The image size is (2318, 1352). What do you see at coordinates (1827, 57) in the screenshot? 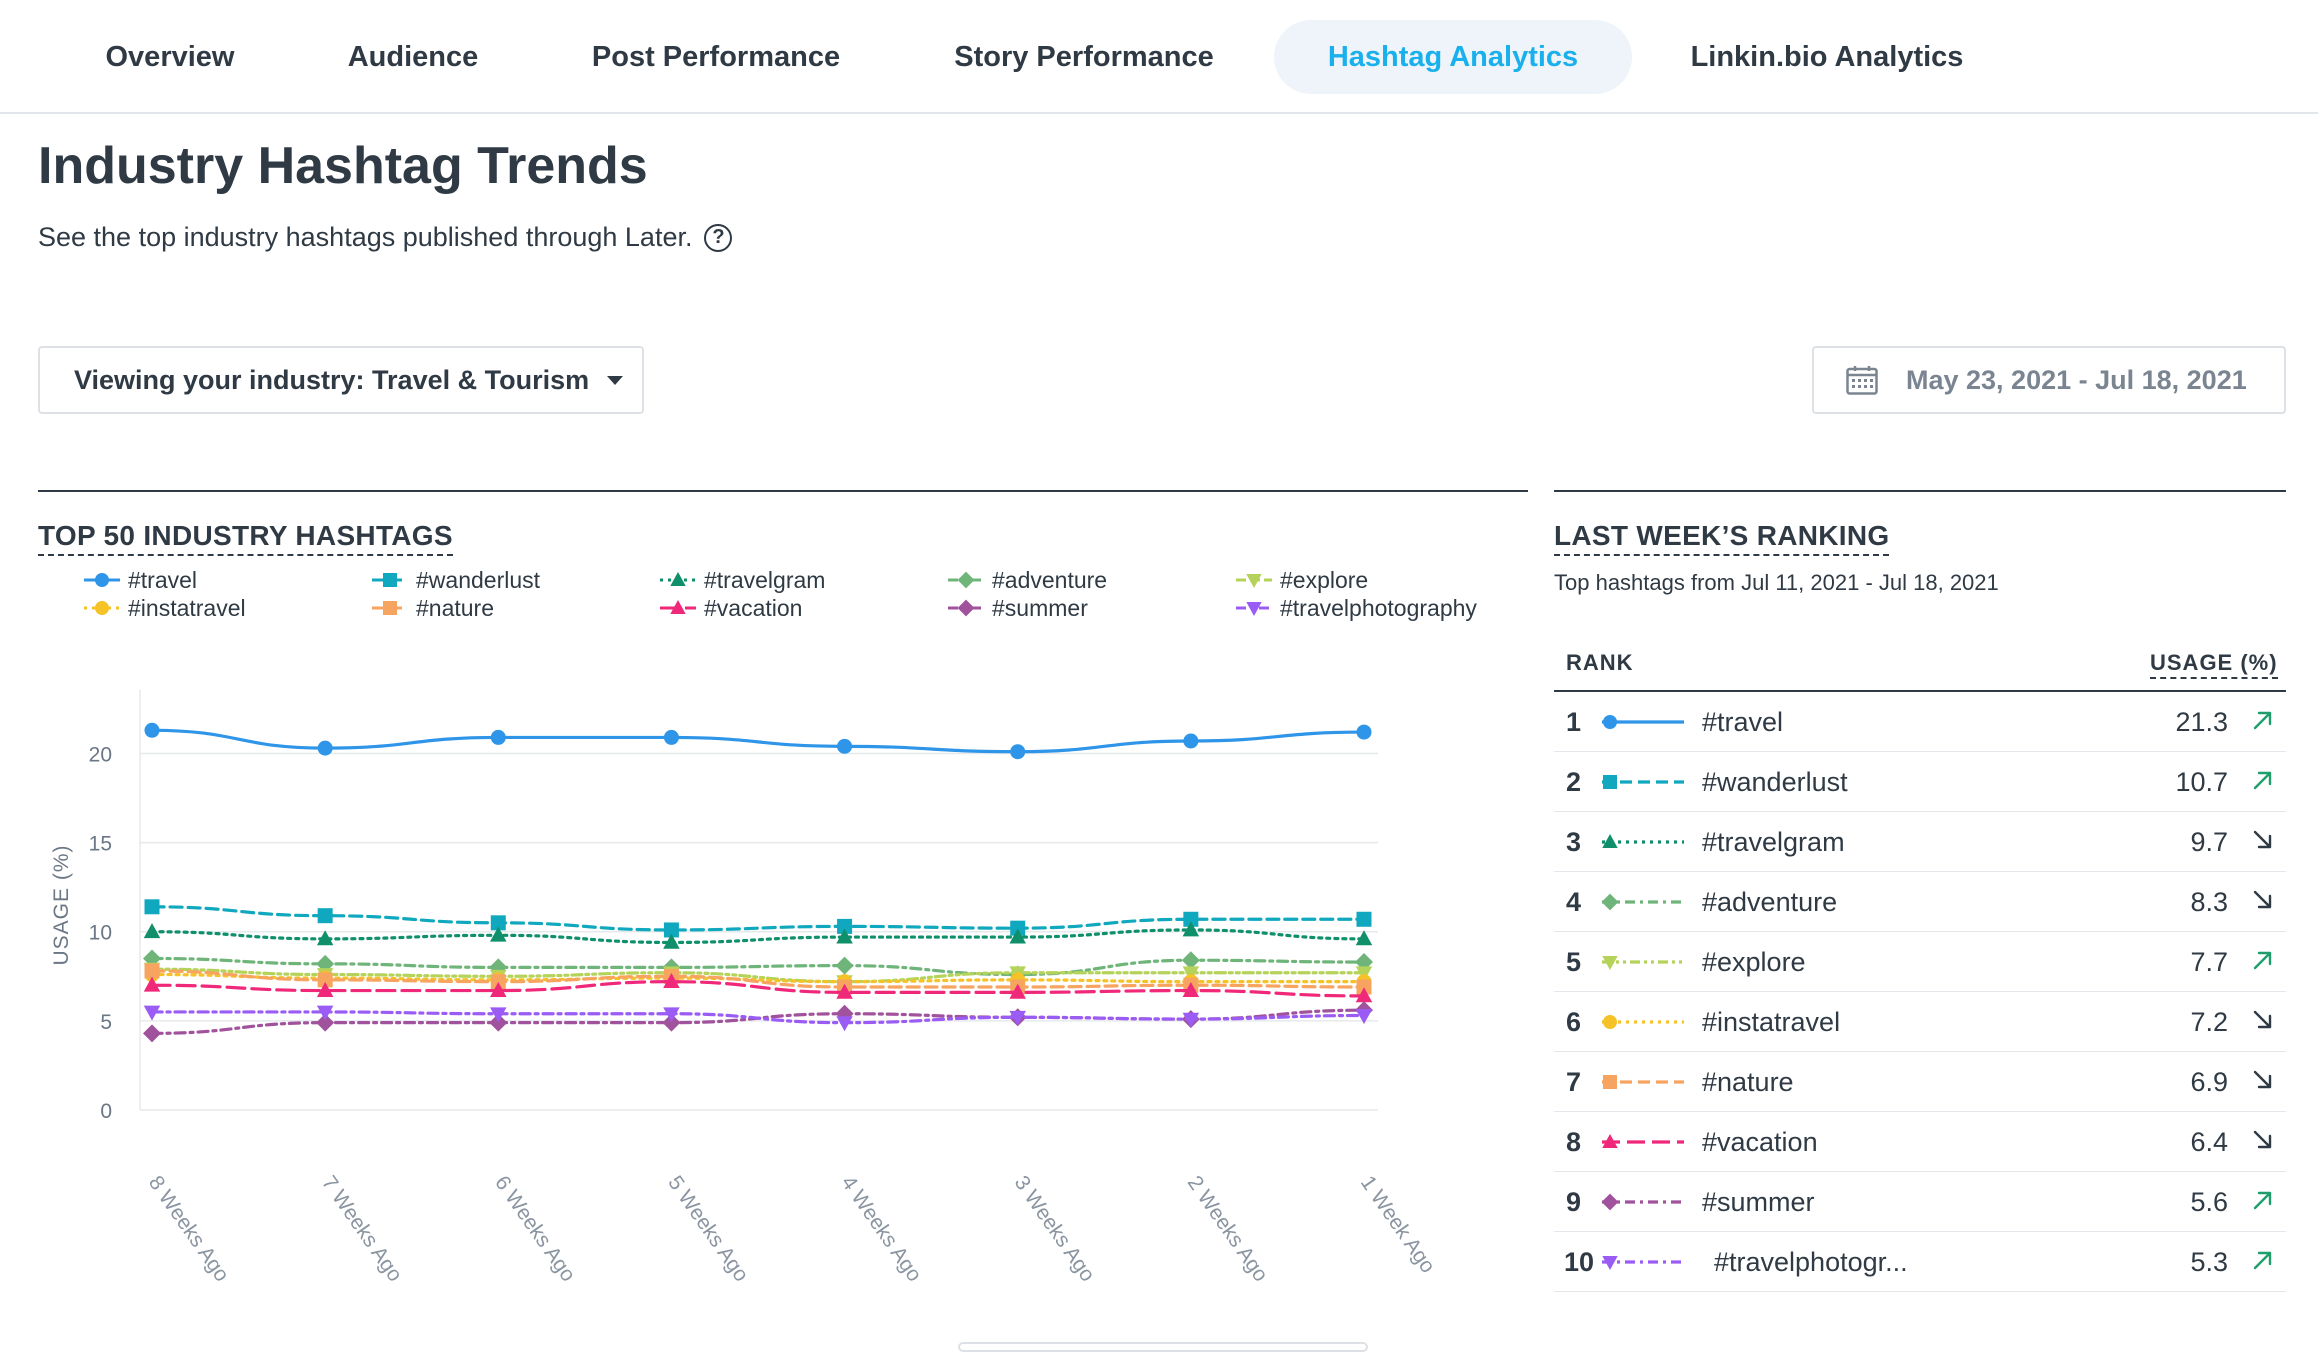
I see `tab-linkin-bio-analytics: Linkin.bio Analytics` at bounding box center [1827, 57].